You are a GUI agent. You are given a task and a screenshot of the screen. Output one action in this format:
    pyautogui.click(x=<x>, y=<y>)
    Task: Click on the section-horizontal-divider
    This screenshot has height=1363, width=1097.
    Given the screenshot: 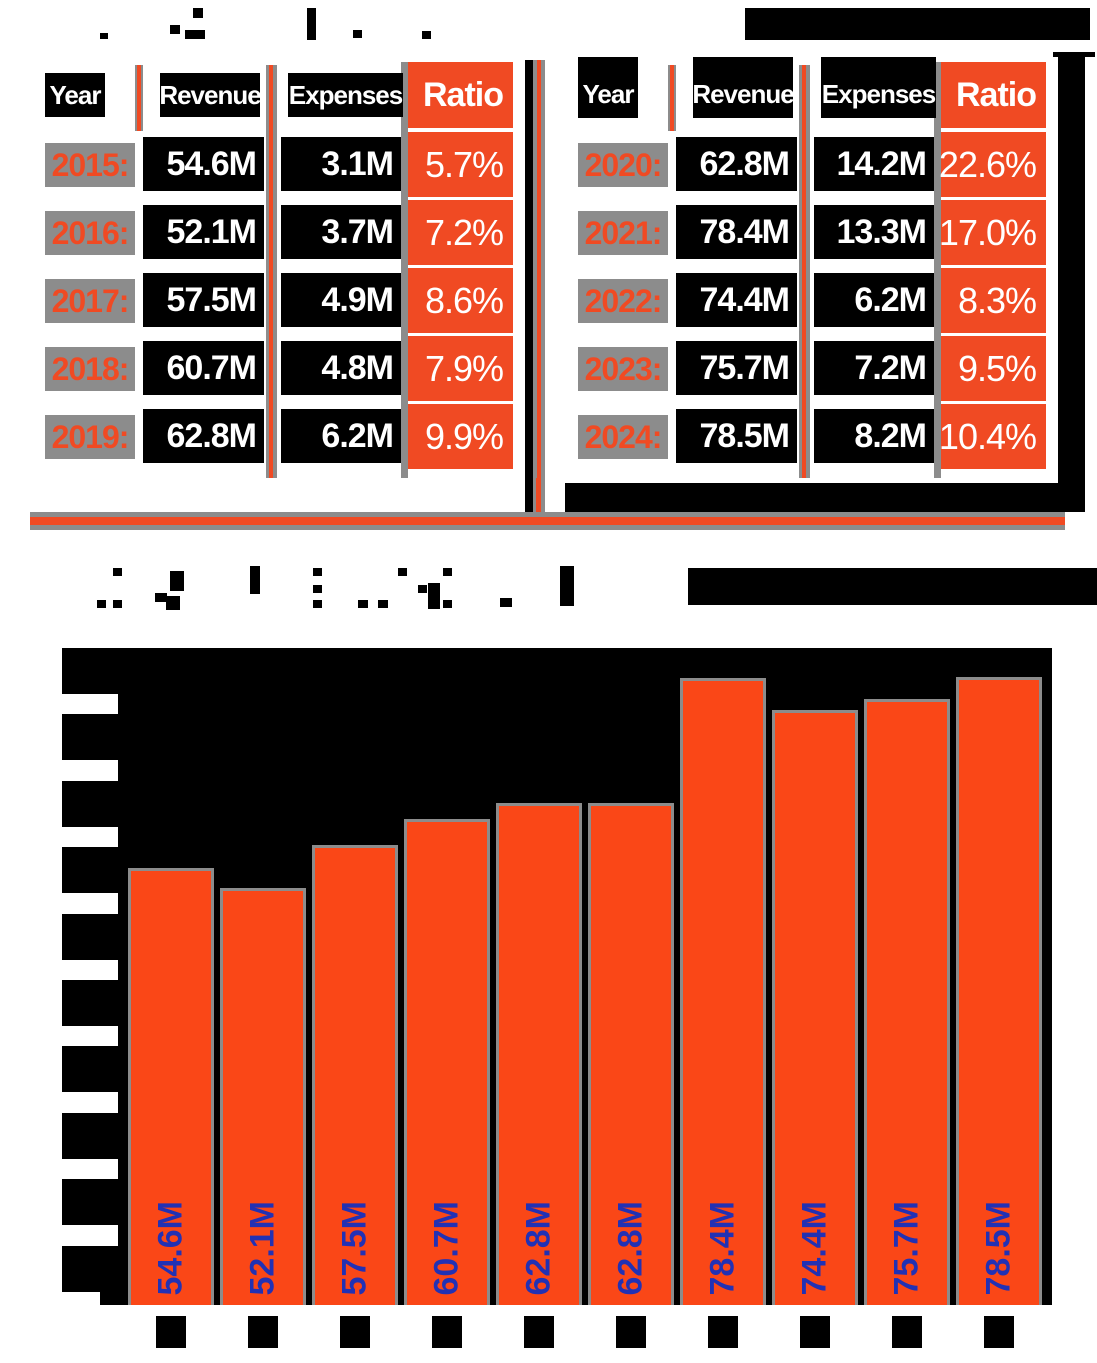 What is the action you would take?
    pyautogui.click(x=547, y=521)
    